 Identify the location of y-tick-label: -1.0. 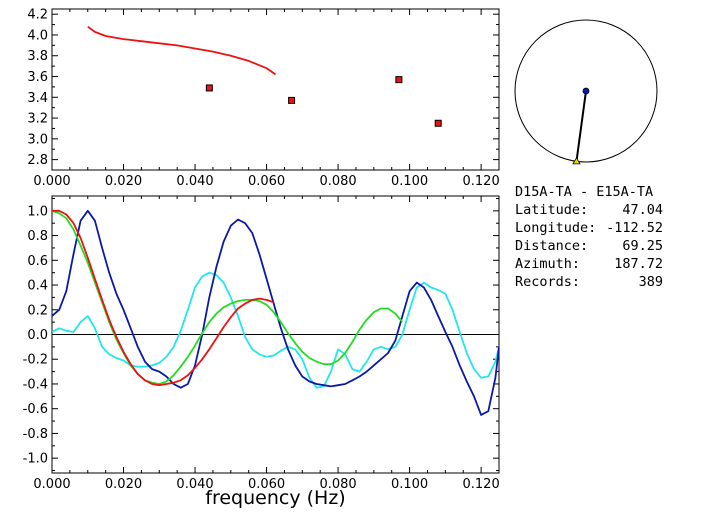
(35, 459).